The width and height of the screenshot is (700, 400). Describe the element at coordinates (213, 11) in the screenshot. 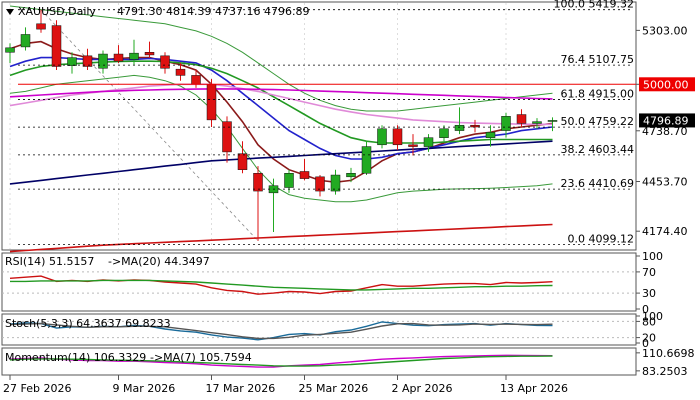

I see `chart-ohlc: 4791.30 4814.39 4737.16 4796.89` at that location.